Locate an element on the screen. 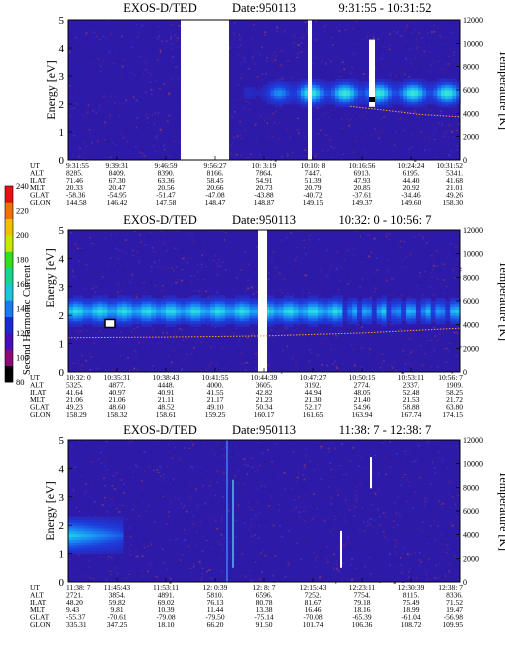 This screenshot has height=649, width=505. ephemeris-row-label: GLON is located at coordinates (40, 202).